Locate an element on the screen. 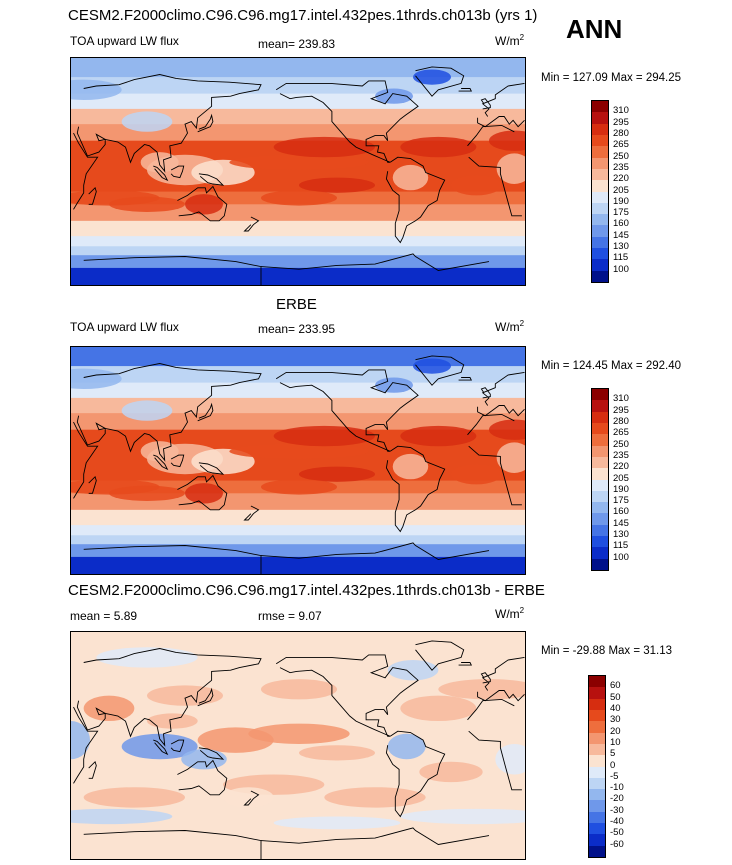 Image resolution: width=732 pixels, height=865 pixels. colorbar-tick-label: 0 is located at coordinates (613, 765).